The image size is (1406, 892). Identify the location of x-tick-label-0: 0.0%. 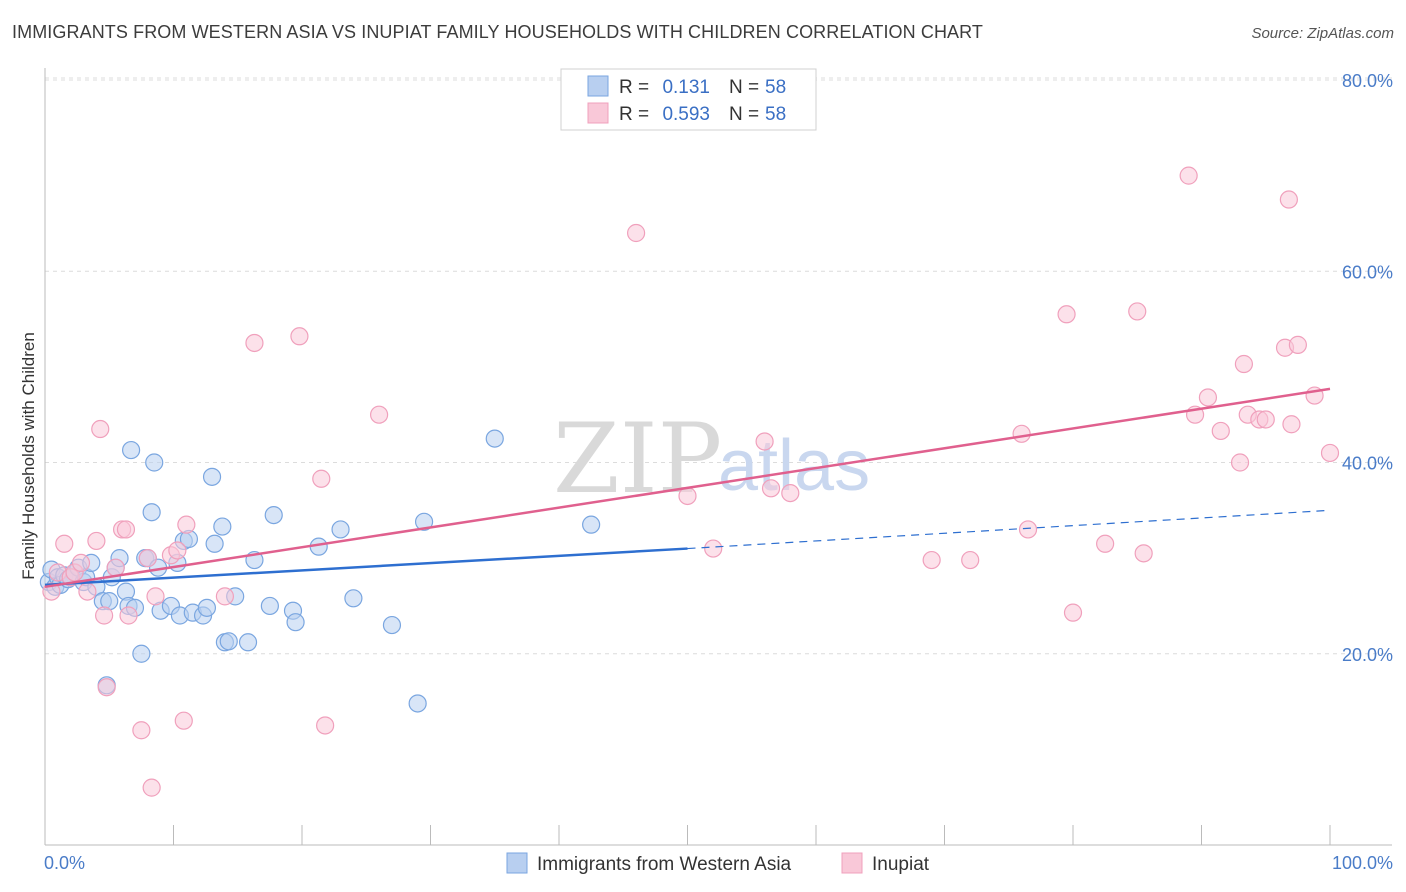
(64, 863).